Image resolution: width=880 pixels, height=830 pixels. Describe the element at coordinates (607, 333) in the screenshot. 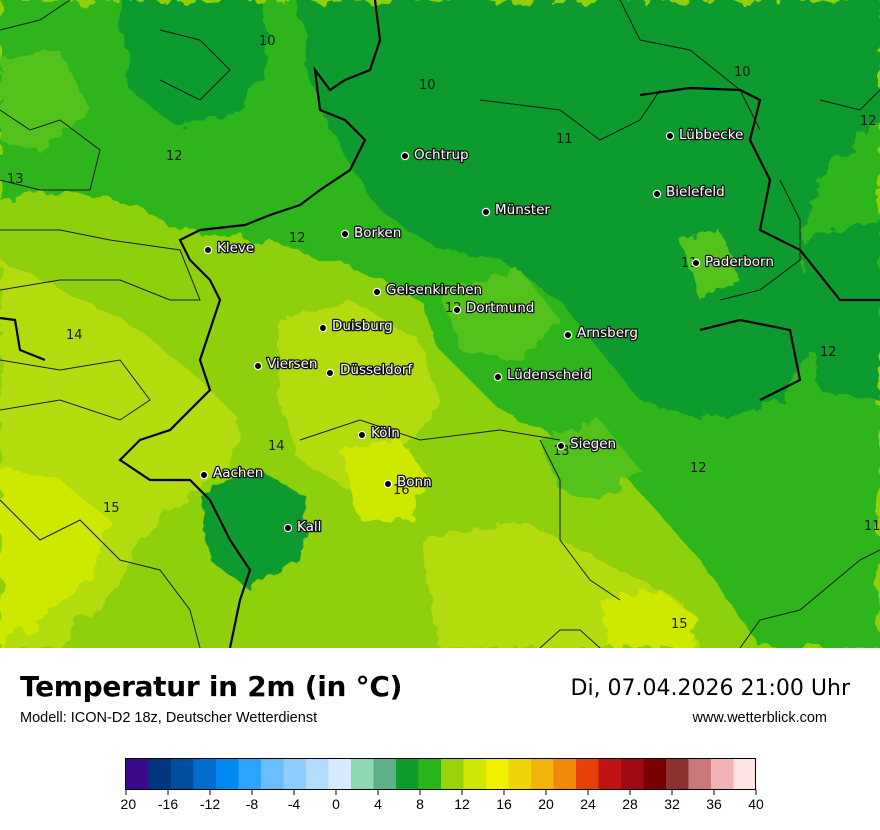

I see `city-label: Arnsberg` at that location.